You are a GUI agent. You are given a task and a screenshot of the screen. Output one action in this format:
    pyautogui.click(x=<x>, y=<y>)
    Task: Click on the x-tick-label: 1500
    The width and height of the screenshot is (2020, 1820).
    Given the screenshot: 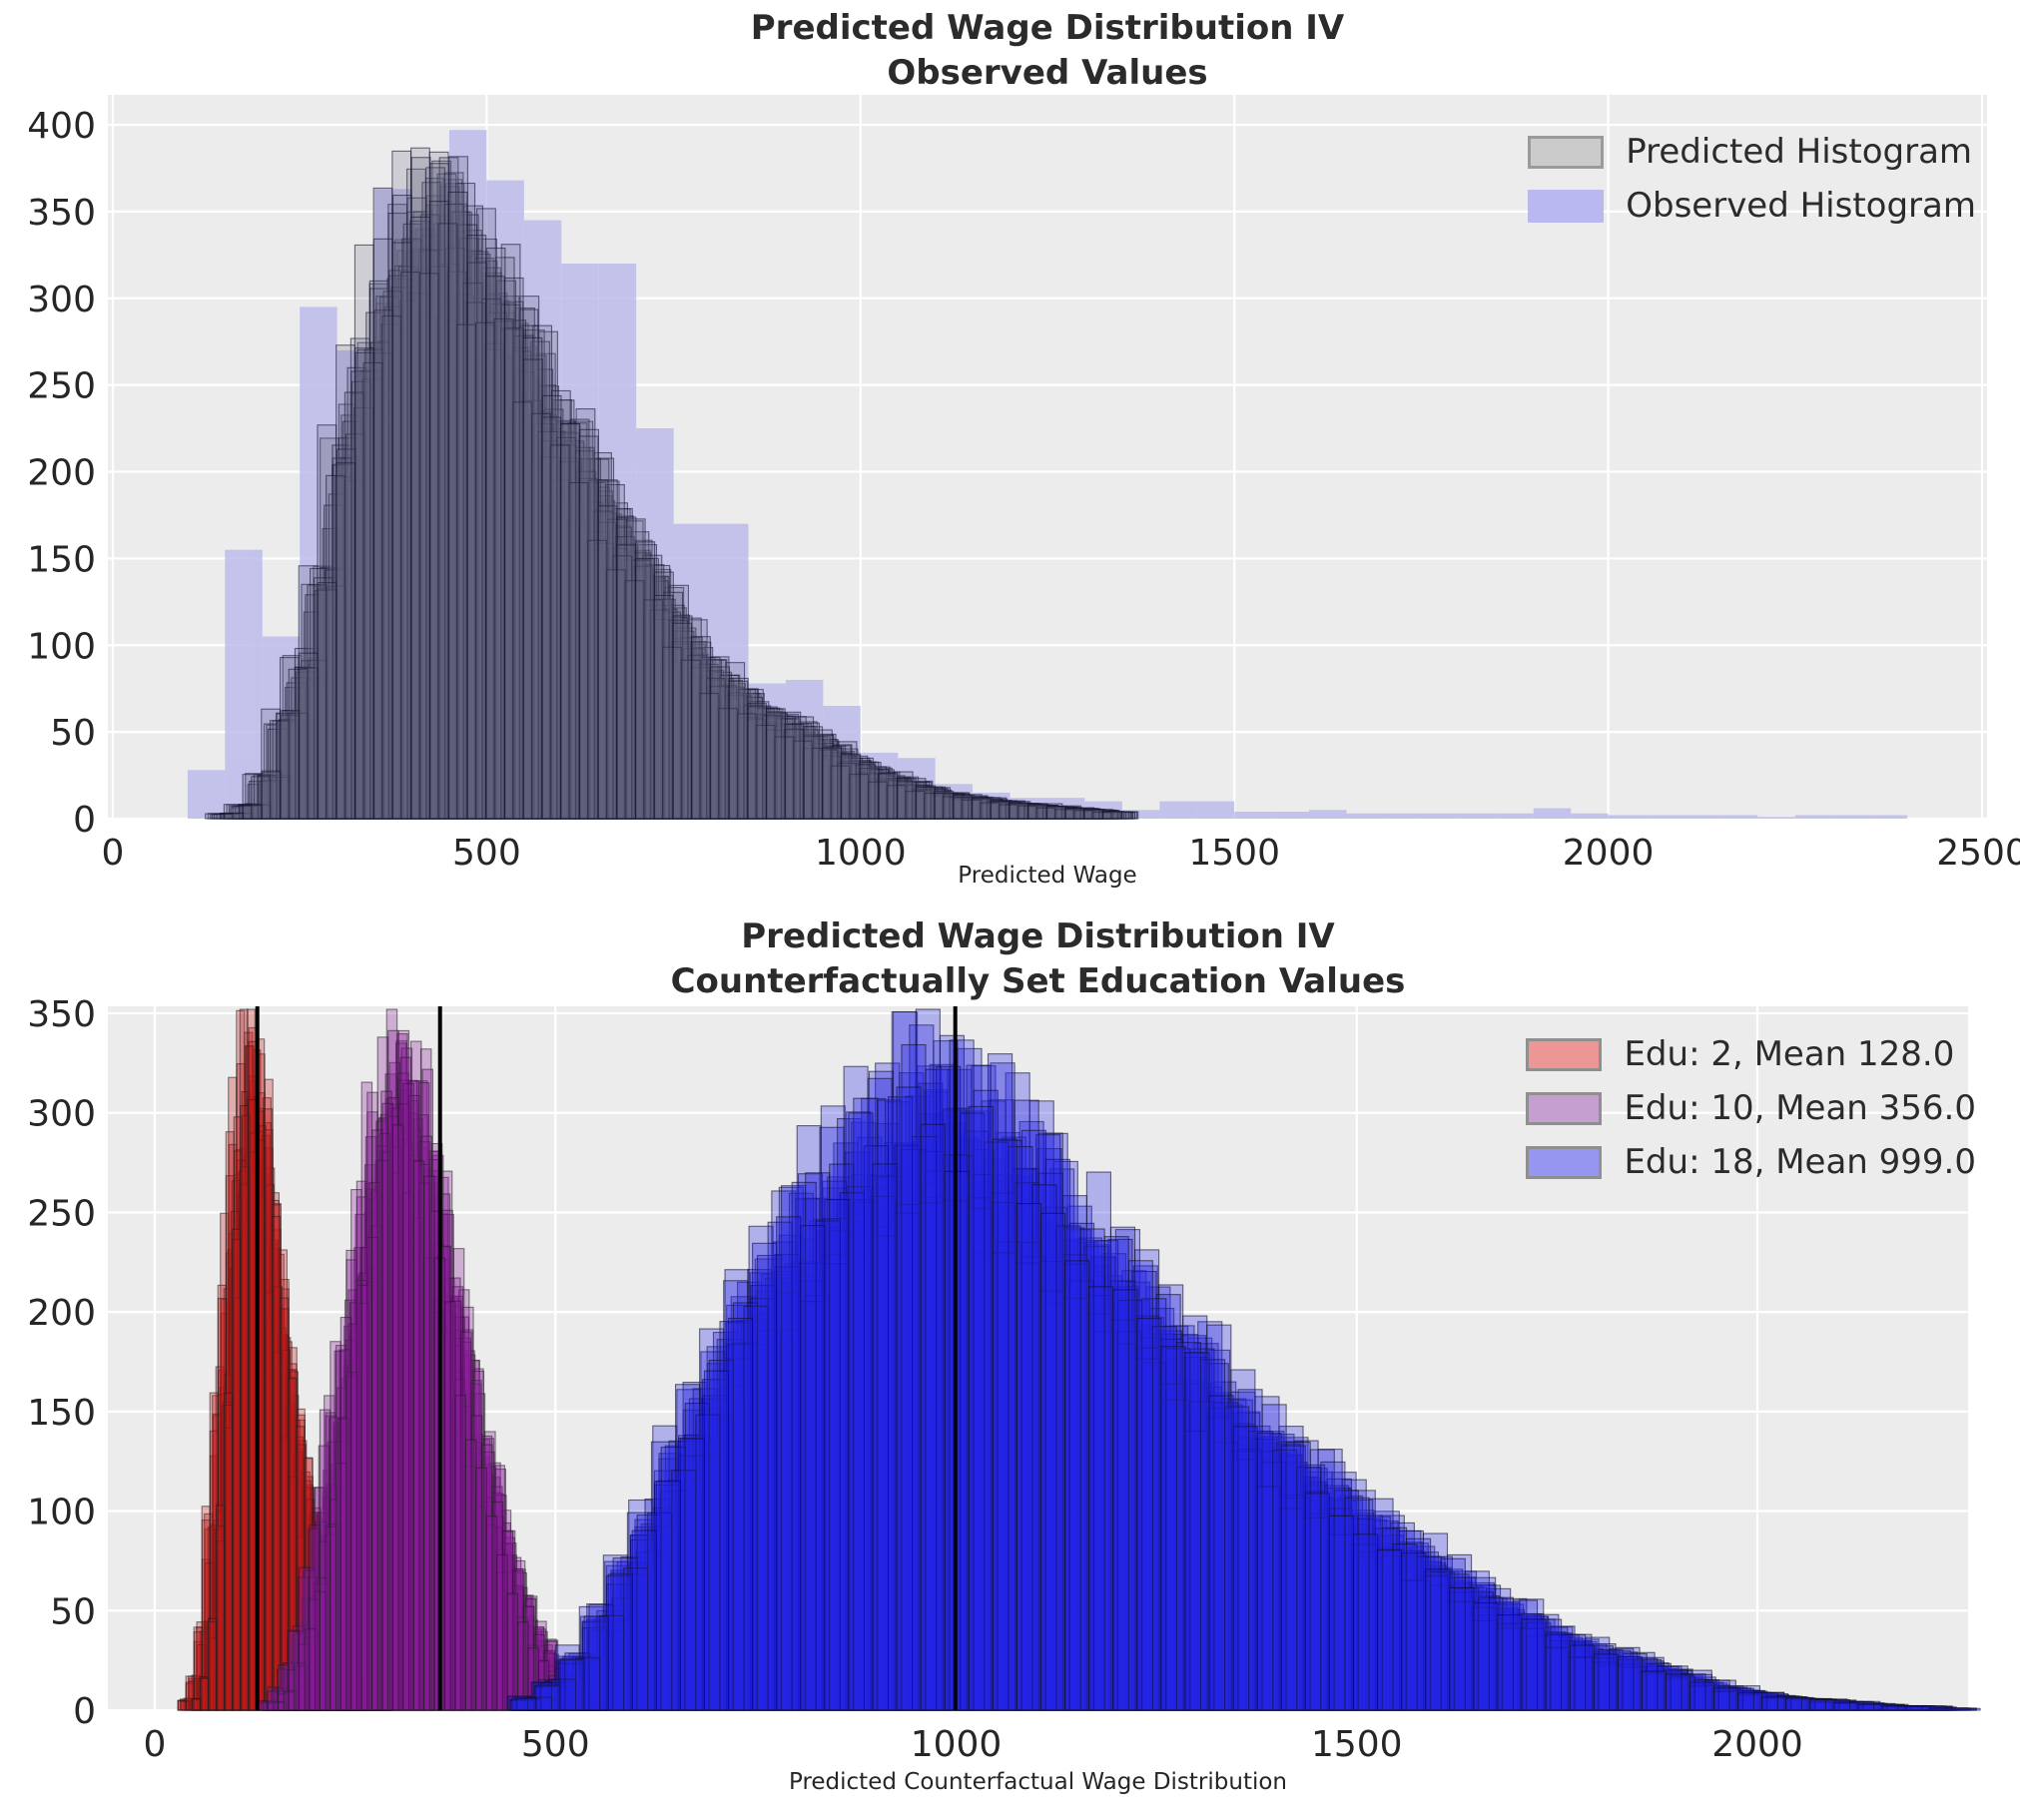 What is the action you would take?
    pyautogui.click(x=1234, y=853)
    